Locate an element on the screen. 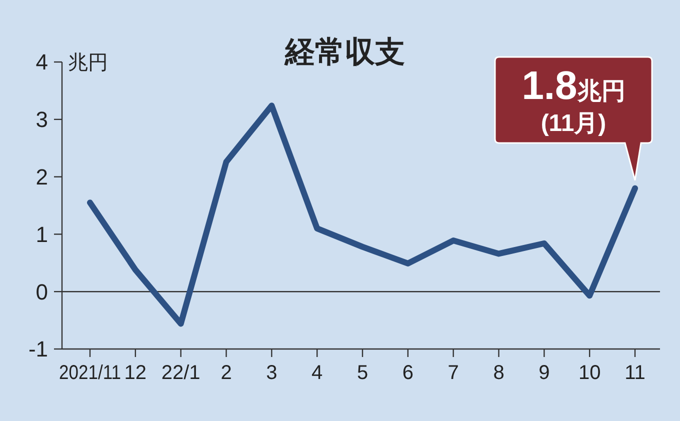 Image resolution: width=680 pixels, height=421 pixels. y-tick-label: -1 is located at coordinates (38, 349).